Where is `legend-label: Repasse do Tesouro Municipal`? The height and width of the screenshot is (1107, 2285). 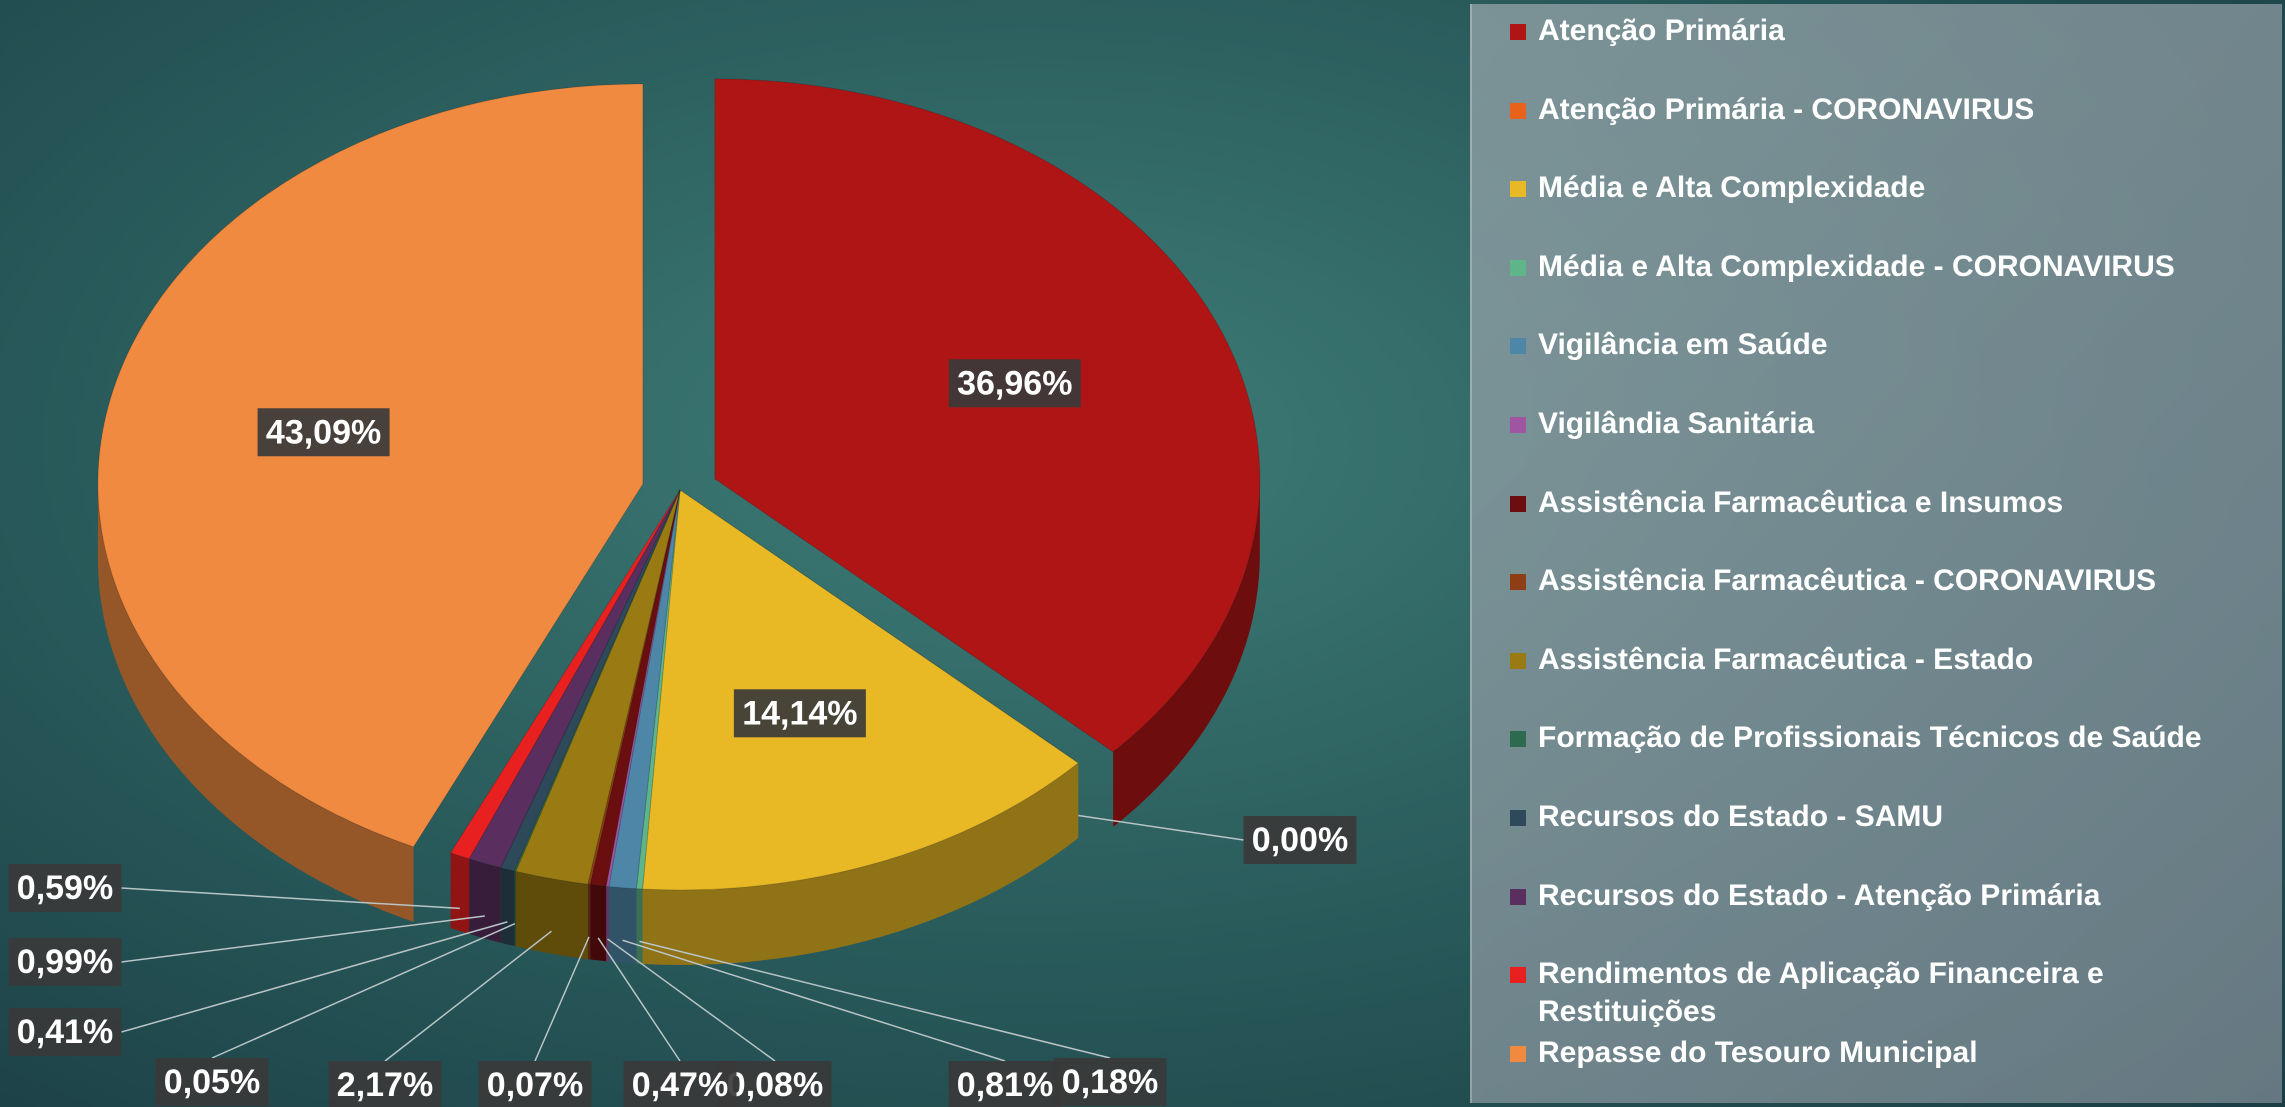
legend-label: Repasse do Tesouro Municipal is located at coordinates (1758, 1052).